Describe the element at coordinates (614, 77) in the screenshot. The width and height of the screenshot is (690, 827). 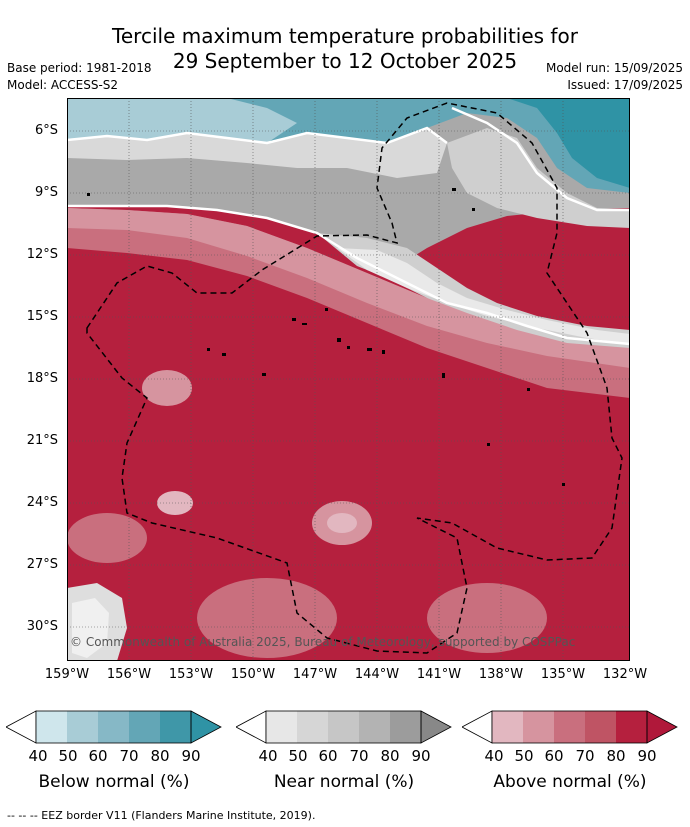
I see `meta-right: Model run: 15/09/2025 Issued: 17/09/2025` at that location.